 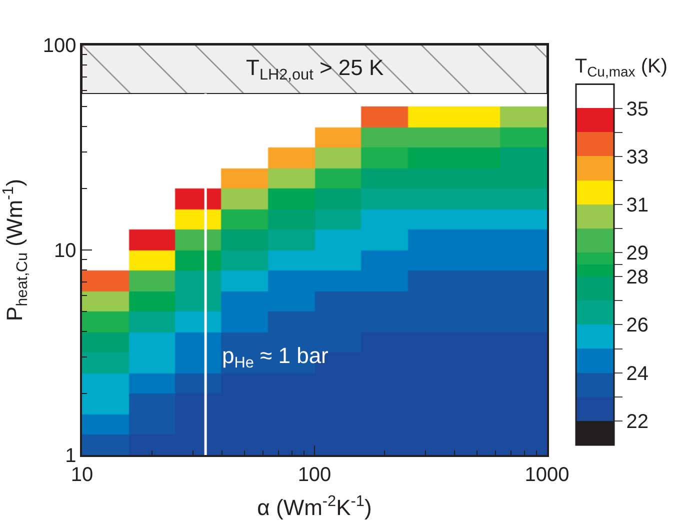 I want to click on x-tick-label: 100, so click(x=315, y=475).